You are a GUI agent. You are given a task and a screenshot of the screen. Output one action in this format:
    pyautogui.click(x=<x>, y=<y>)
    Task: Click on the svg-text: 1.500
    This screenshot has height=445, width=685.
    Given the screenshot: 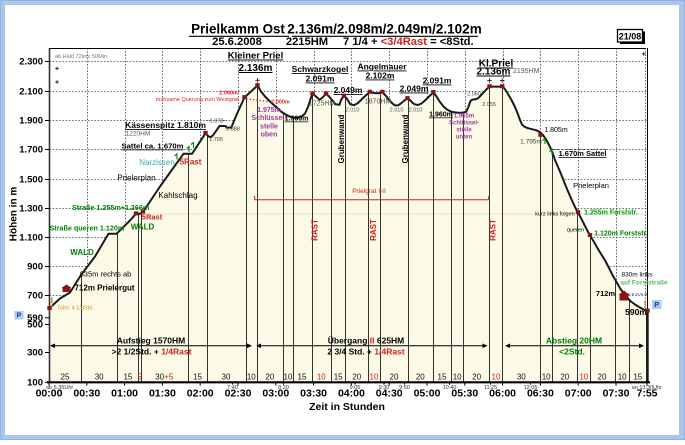 What is the action you would take?
    pyautogui.click(x=31, y=180)
    